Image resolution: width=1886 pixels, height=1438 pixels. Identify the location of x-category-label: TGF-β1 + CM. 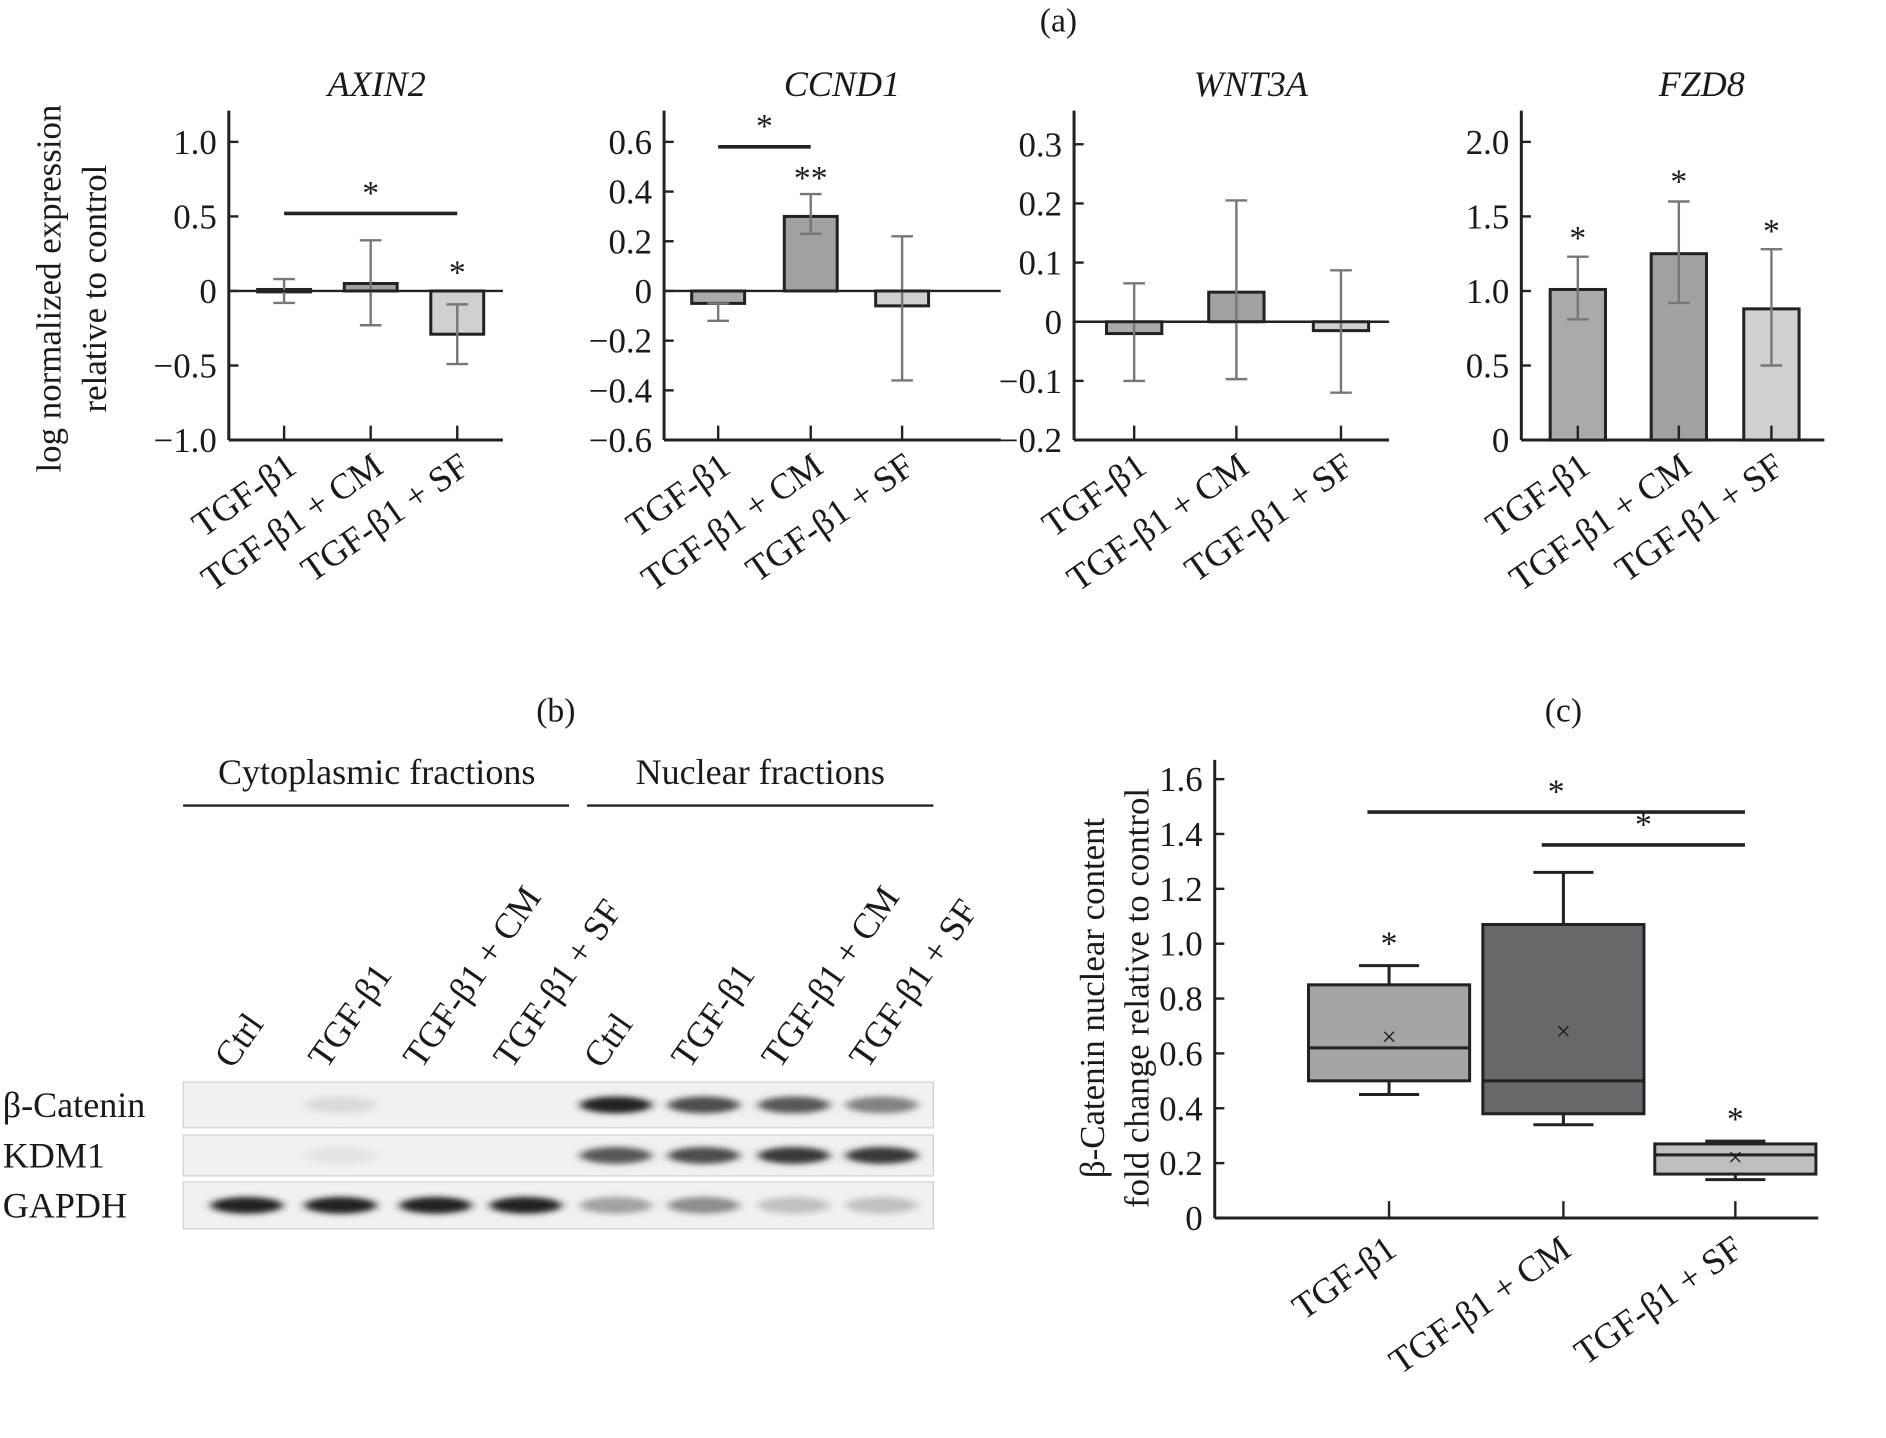
(1480, 1305).